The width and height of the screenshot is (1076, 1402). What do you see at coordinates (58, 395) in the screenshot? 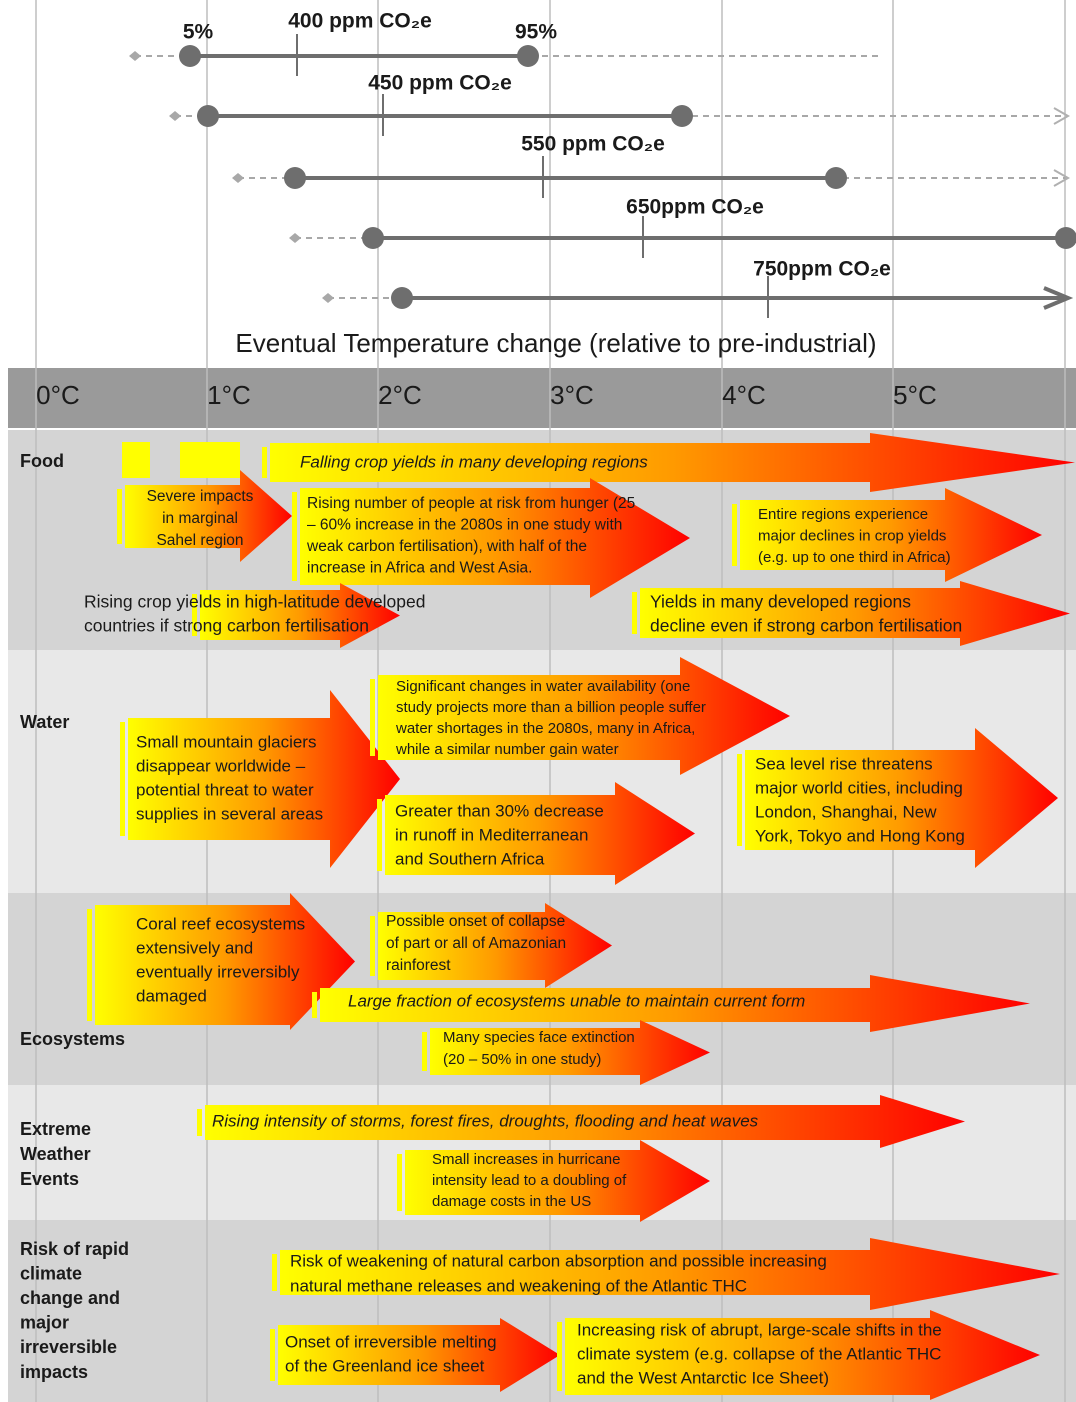
I see `temperature-label: 0°C` at bounding box center [58, 395].